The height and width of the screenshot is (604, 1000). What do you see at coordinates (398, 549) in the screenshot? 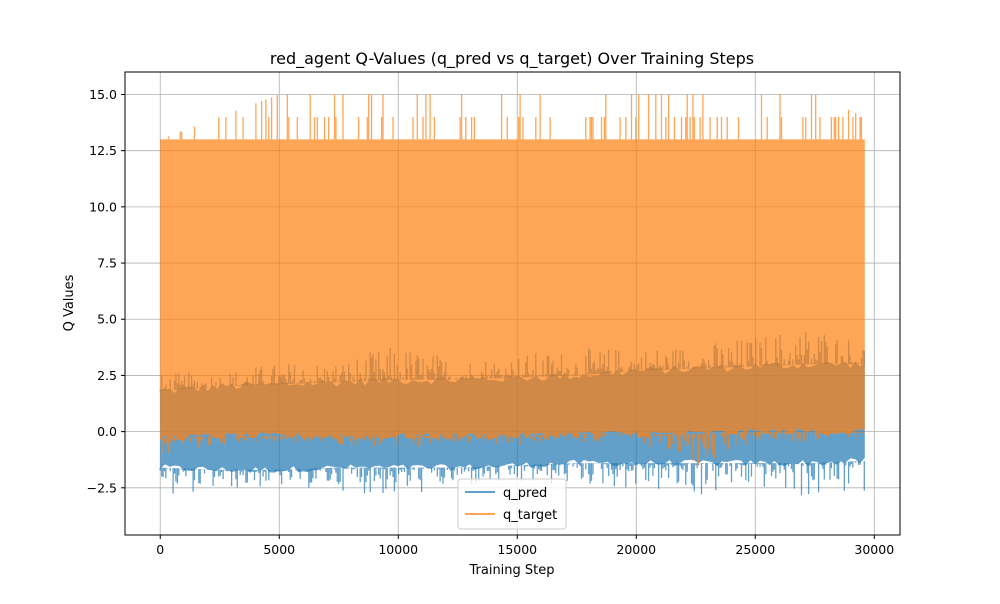
I see `x-tick-label-2: 10000` at bounding box center [398, 549].